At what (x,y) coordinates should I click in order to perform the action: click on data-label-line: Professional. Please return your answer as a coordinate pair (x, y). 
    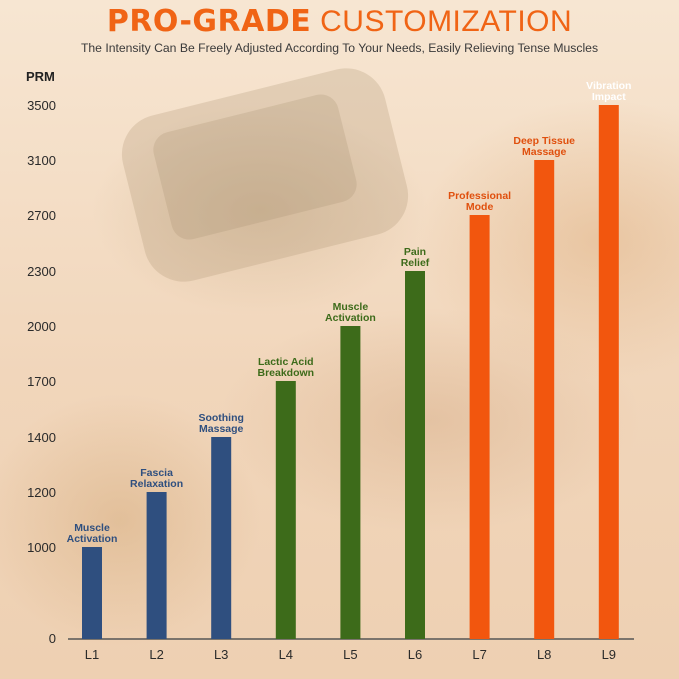
    Looking at the image, I should click on (479, 196).